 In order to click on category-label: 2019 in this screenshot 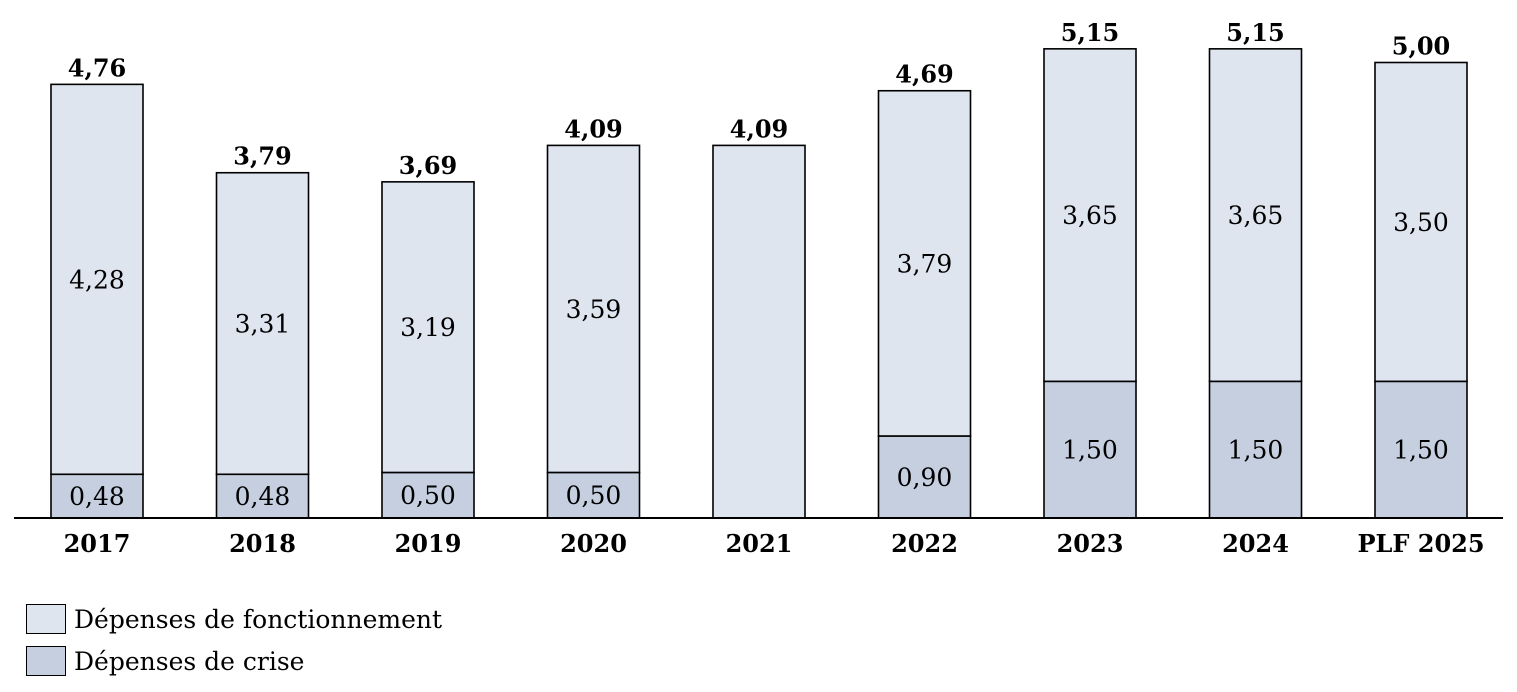, I will do `click(428, 543)`.